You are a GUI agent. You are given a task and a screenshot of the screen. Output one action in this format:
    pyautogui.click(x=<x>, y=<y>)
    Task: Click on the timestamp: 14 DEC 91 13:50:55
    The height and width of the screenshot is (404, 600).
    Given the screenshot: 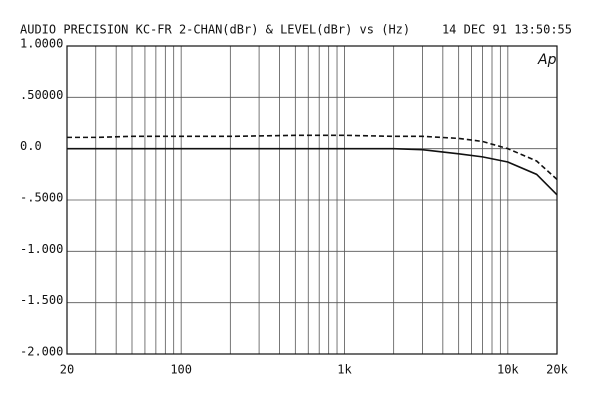 What is the action you would take?
    pyautogui.click(x=507, y=30)
    